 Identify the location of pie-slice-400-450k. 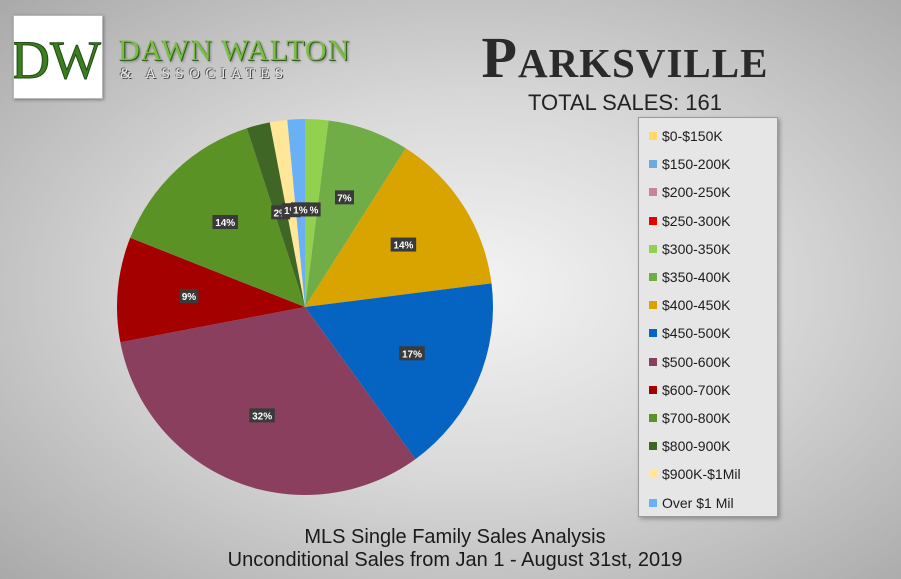
(398, 227).